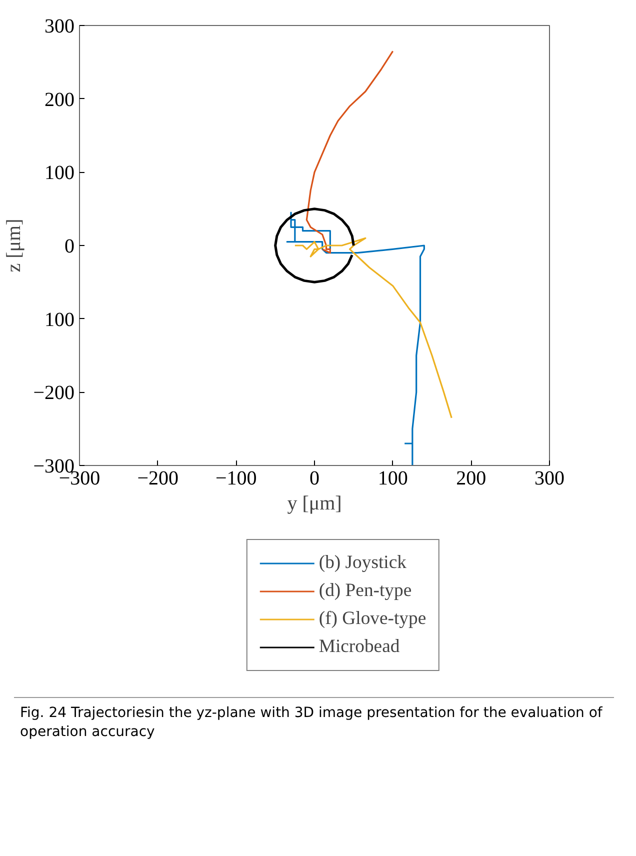 This screenshot has height=856, width=636. What do you see at coordinates (549, 479) in the screenshot?
I see `x-tick-label: 300` at bounding box center [549, 479].